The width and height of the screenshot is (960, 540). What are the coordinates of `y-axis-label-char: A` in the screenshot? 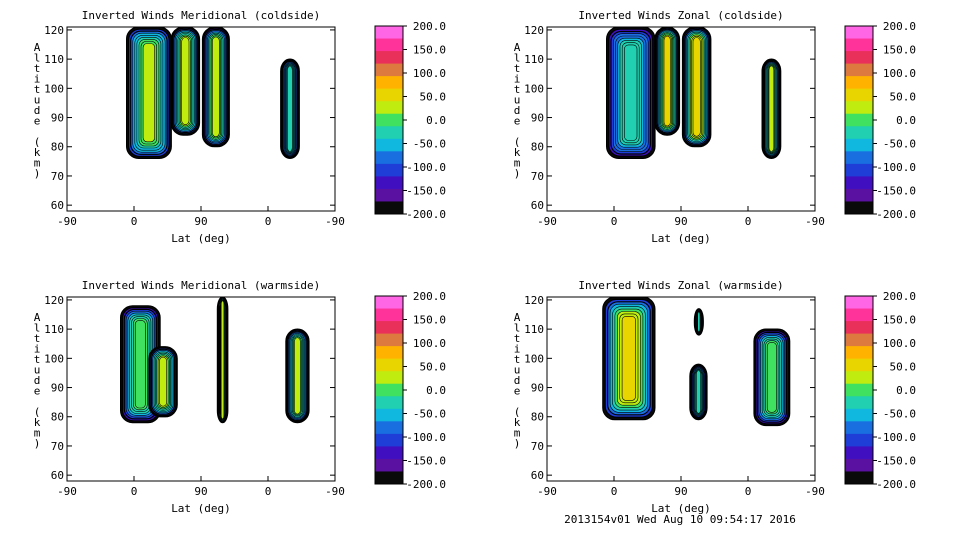 It's located at (517, 47).